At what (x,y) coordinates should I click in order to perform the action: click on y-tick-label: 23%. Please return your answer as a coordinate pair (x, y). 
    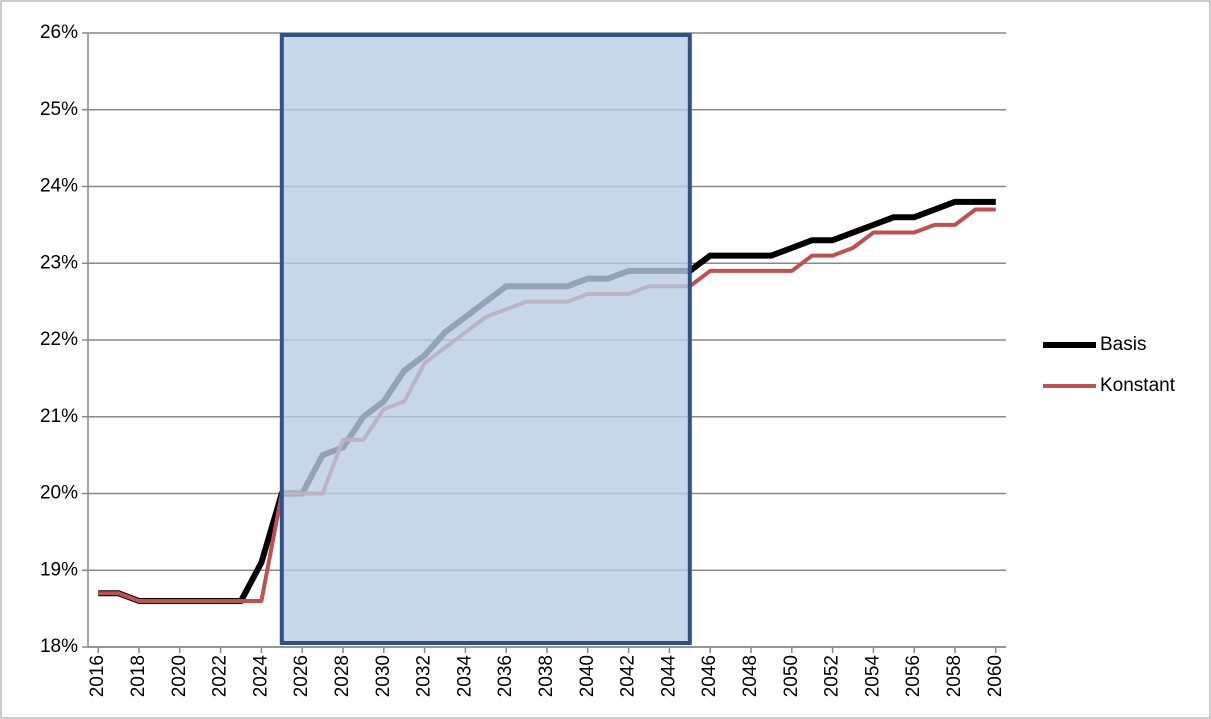
    Looking at the image, I should click on (59, 262).